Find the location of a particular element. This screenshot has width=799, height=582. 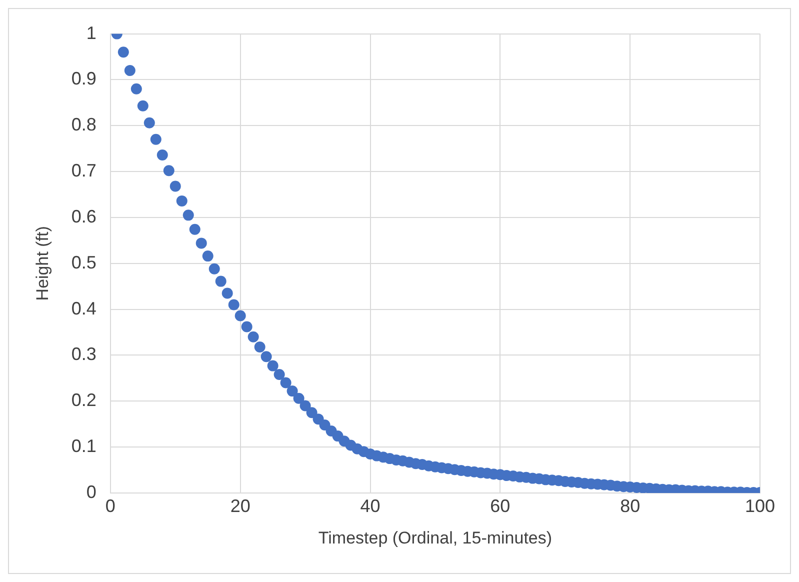

x-tick-label: 0 is located at coordinates (110, 506).